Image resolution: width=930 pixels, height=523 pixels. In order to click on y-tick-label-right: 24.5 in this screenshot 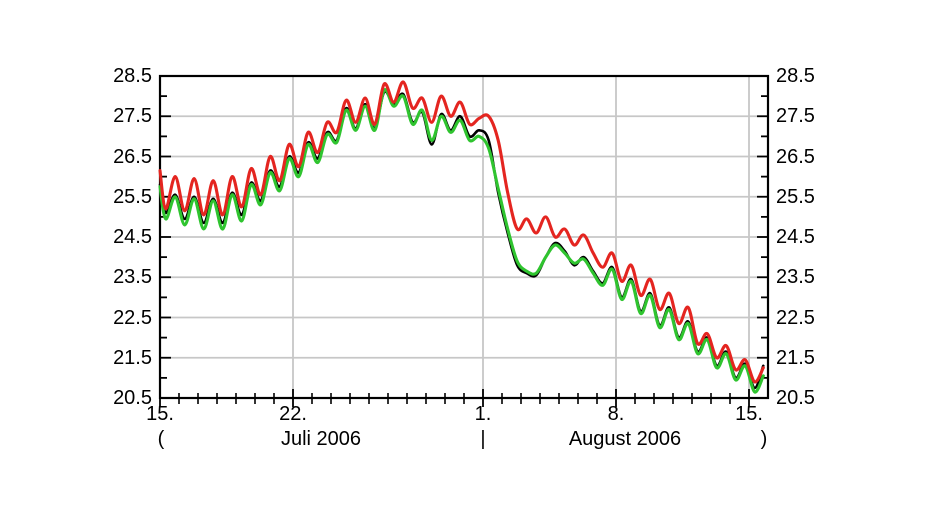, I will do `click(795, 237)`.